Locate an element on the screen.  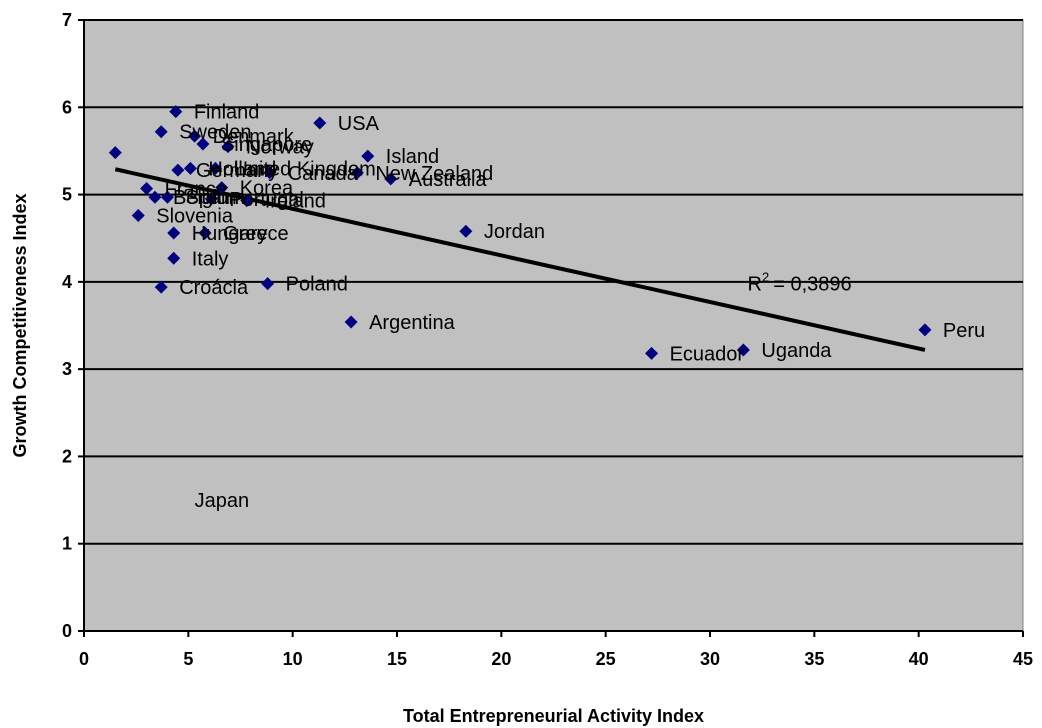
x-tick-label-20: 20 is located at coordinates (501, 659).